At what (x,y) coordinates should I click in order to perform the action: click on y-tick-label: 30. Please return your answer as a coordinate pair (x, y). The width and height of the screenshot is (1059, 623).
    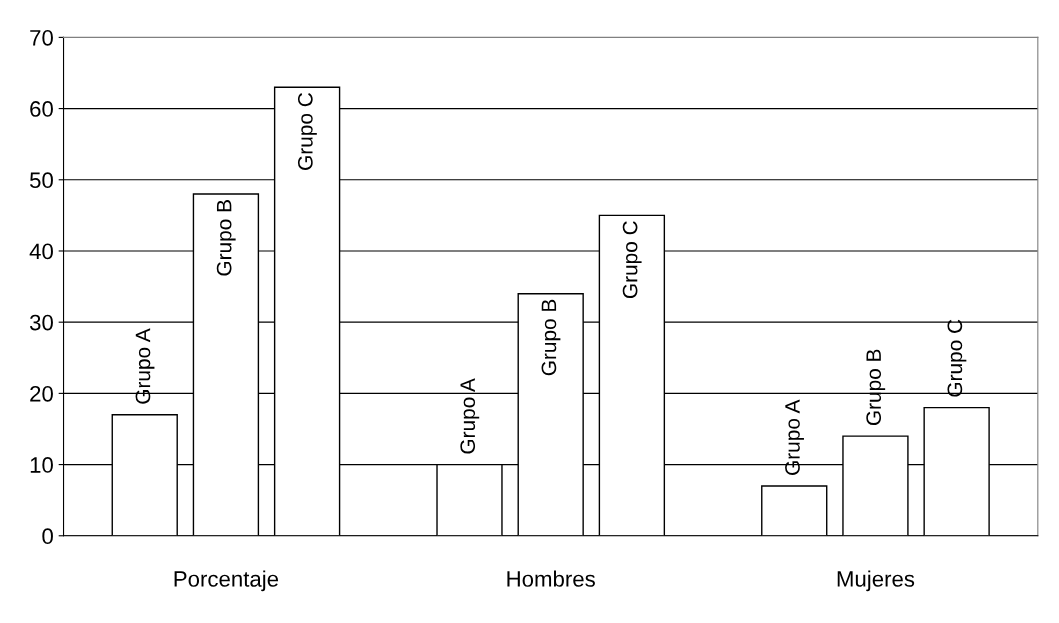
    Looking at the image, I should click on (41, 322).